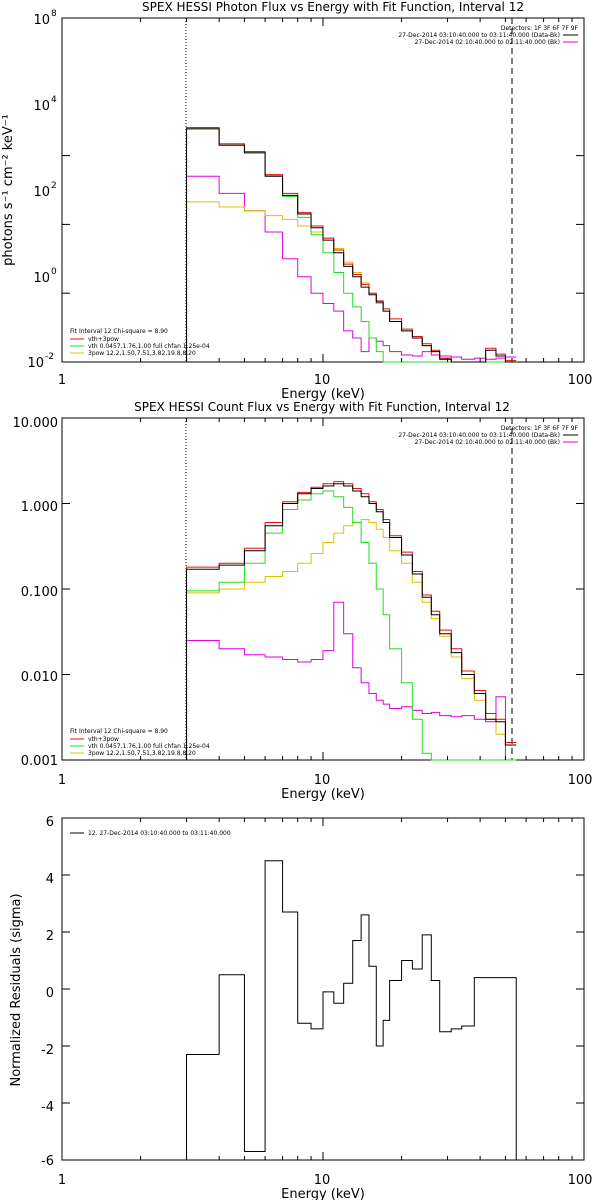  Describe the element at coordinates (142, 353) in the screenshot. I see `photon-legend-powerlaw: 3pow 12.2,1.50,7.51,3.82,19.8,8.20` at that location.